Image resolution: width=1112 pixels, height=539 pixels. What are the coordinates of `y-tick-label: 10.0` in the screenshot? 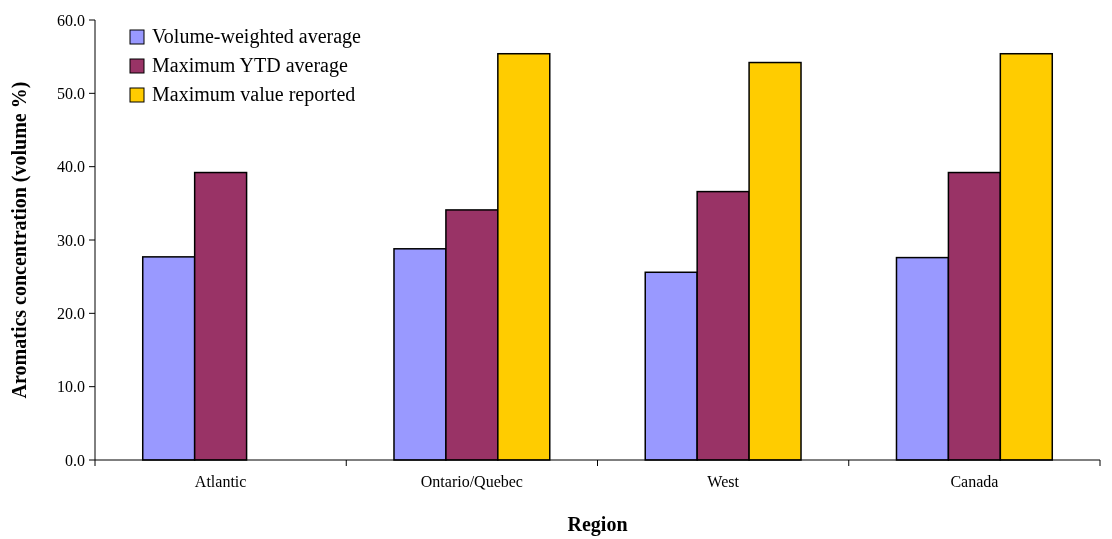 It's located at (71, 387).